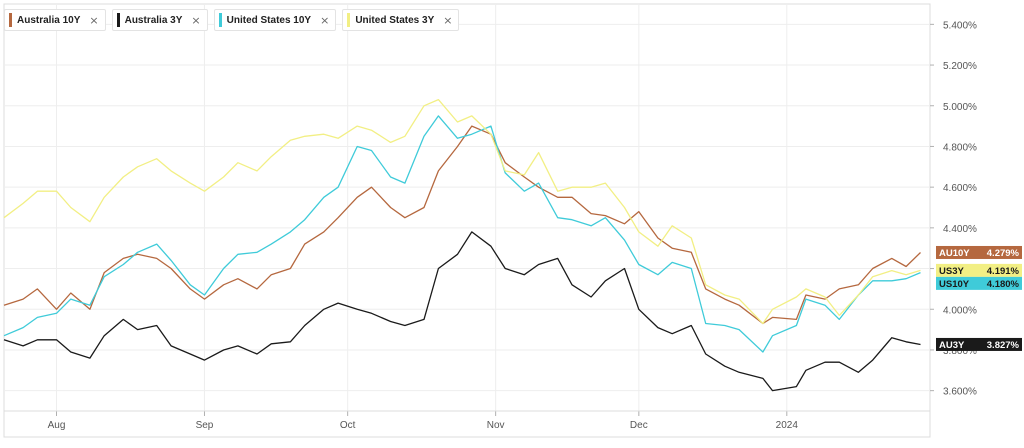 The width and height of the screenshot is (1024, 448). I want to click on legend-label: United States 3Y, so click(395, 20).